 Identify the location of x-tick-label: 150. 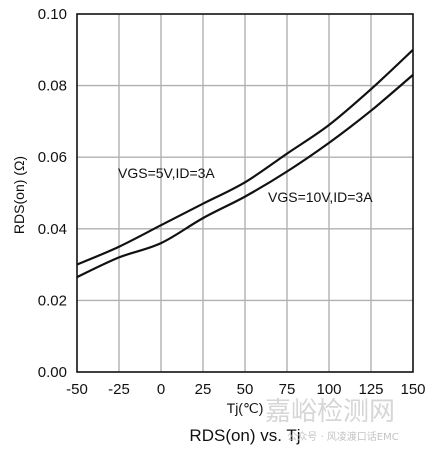
(412, 389).